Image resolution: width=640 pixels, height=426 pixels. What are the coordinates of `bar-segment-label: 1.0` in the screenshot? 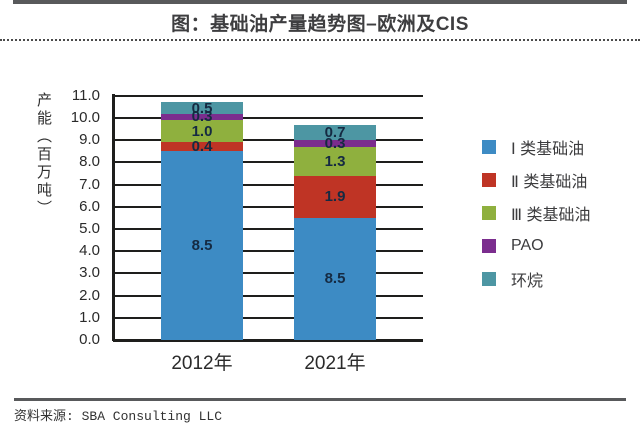 It's located at (202, 131).